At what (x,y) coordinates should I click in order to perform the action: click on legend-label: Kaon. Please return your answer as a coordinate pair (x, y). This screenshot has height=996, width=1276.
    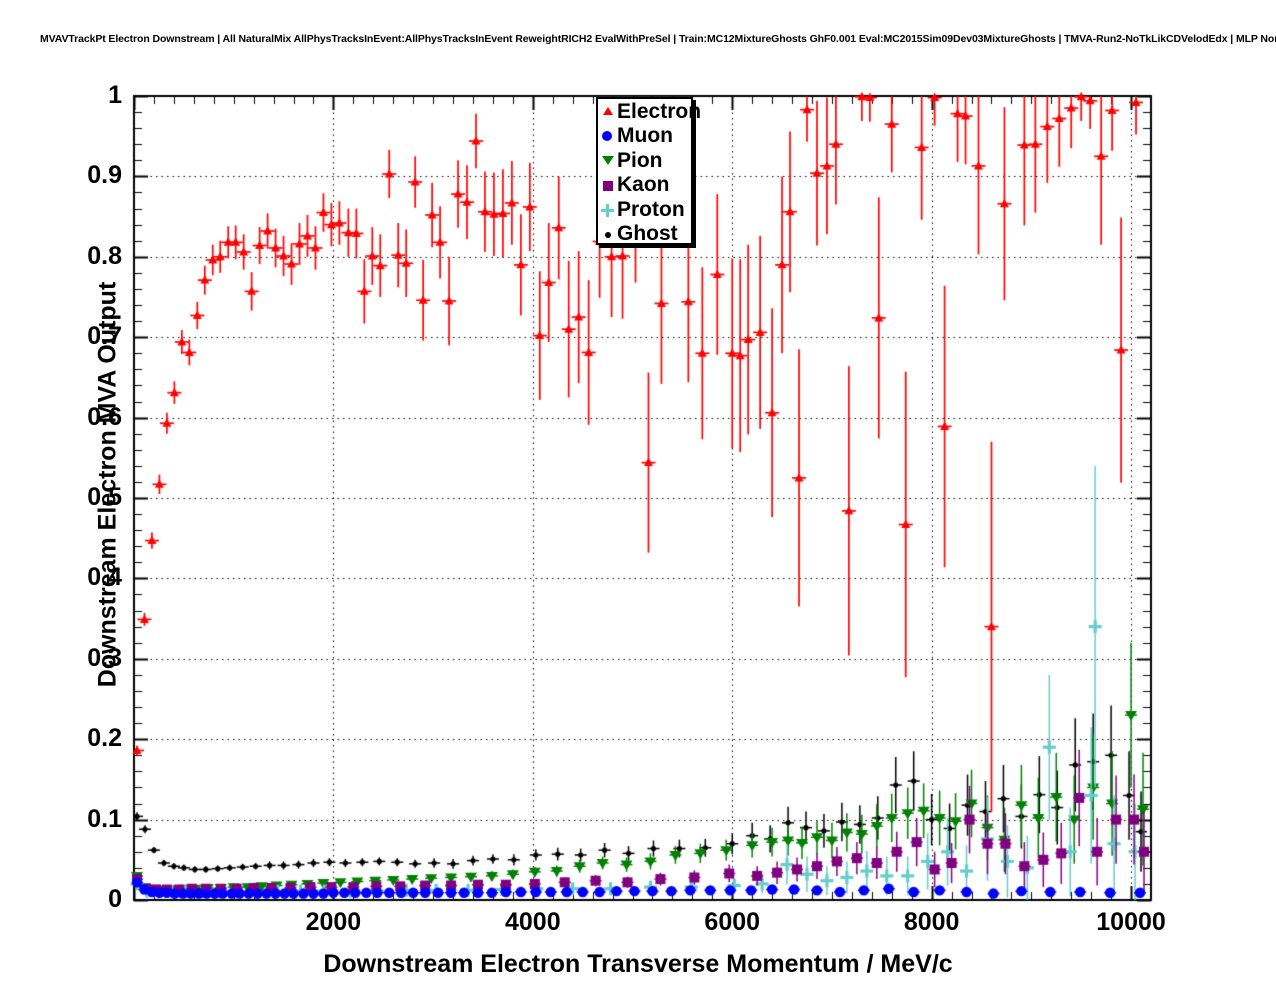
    Looking at the image, I should click on (643, 185).